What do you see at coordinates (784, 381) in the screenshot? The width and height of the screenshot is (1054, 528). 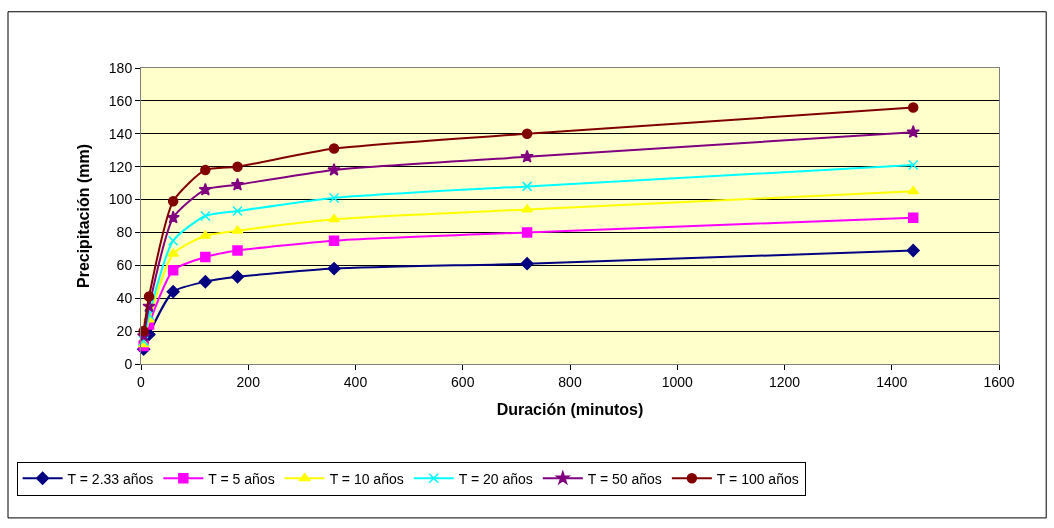 I see `x-tick-label: 1200` at bounding box center [784, 381].